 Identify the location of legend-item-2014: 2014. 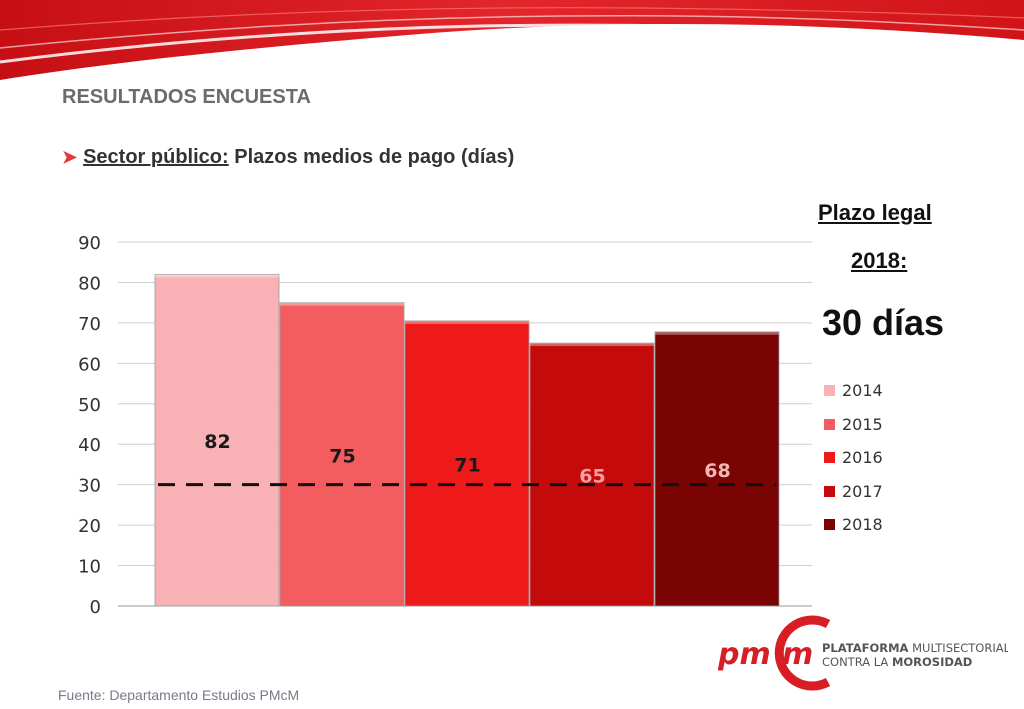
(853, 391).